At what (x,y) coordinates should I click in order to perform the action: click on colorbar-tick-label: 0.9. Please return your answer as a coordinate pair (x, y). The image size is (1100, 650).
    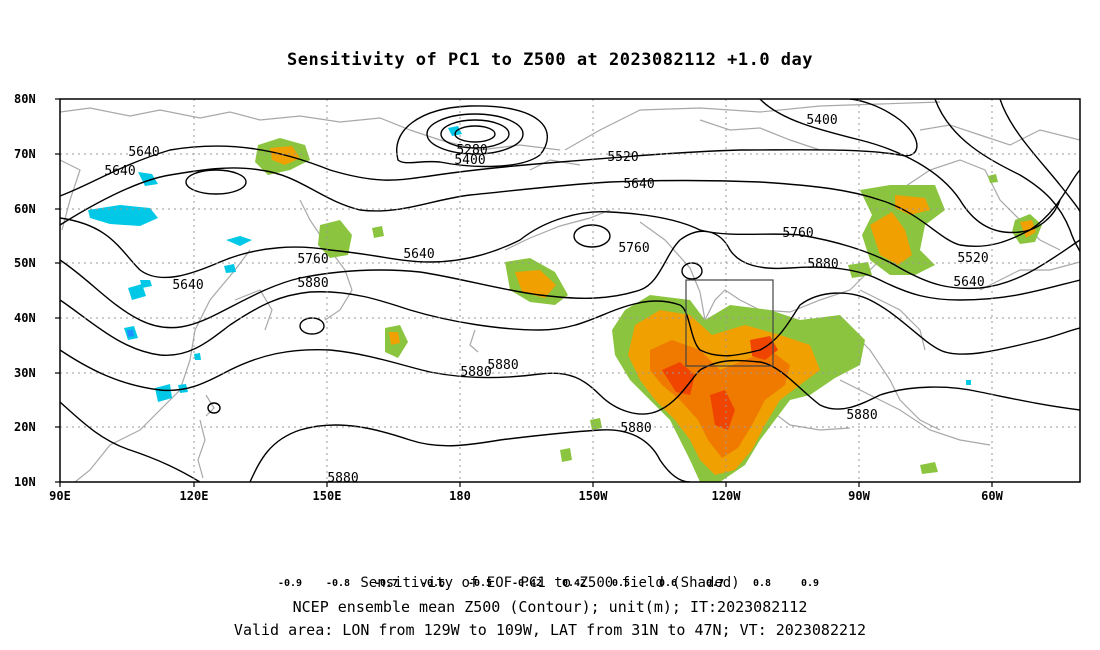
    Looking at the image, I should click on (810, 583).